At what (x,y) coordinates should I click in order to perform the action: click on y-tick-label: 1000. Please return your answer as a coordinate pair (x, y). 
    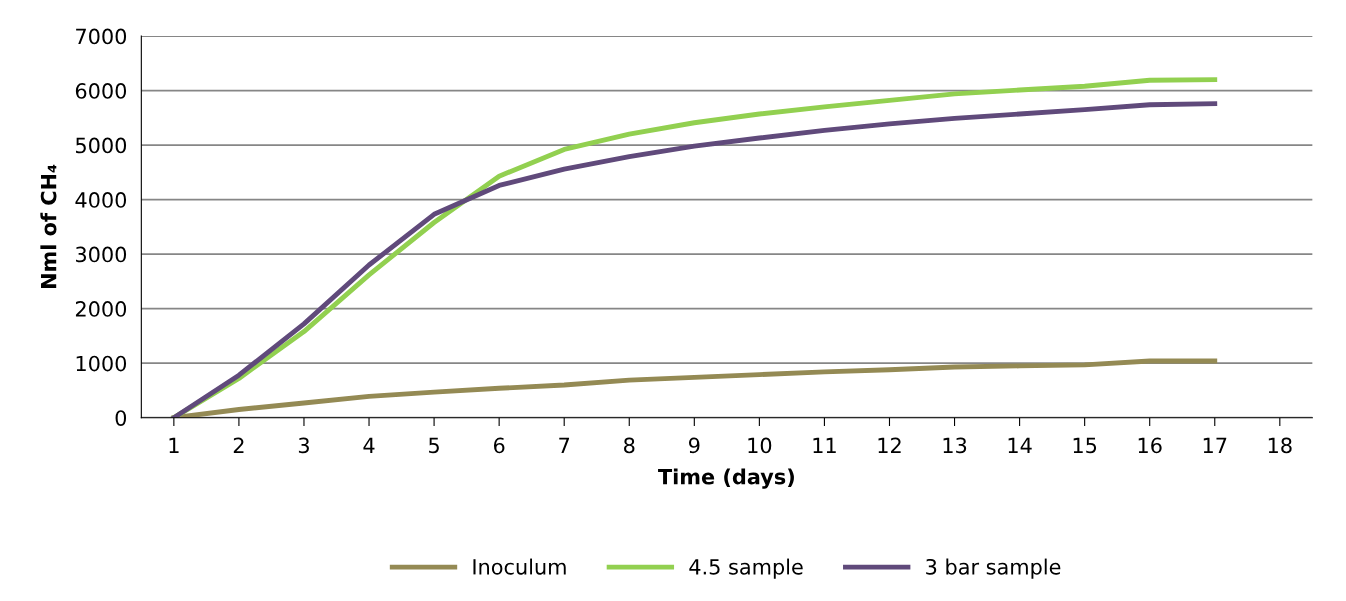
    Looking at the image, I should click on (101, 363).